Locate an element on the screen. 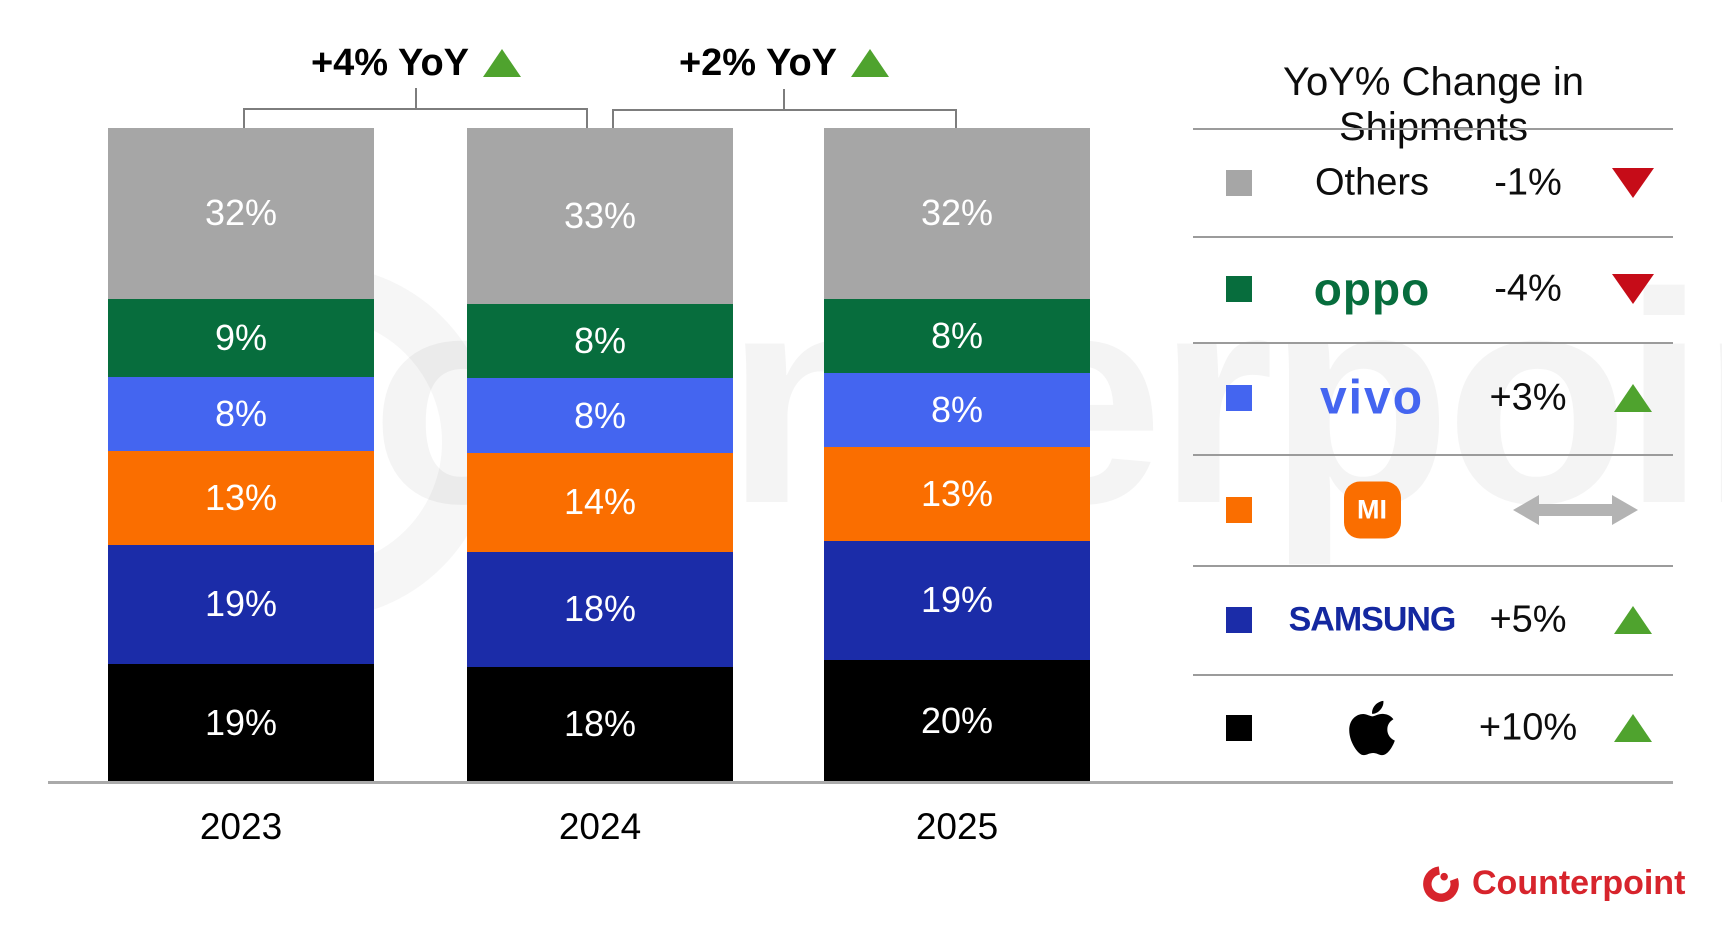  samsung-logo: SAMSUNG is located at coordinates (1372, 619).